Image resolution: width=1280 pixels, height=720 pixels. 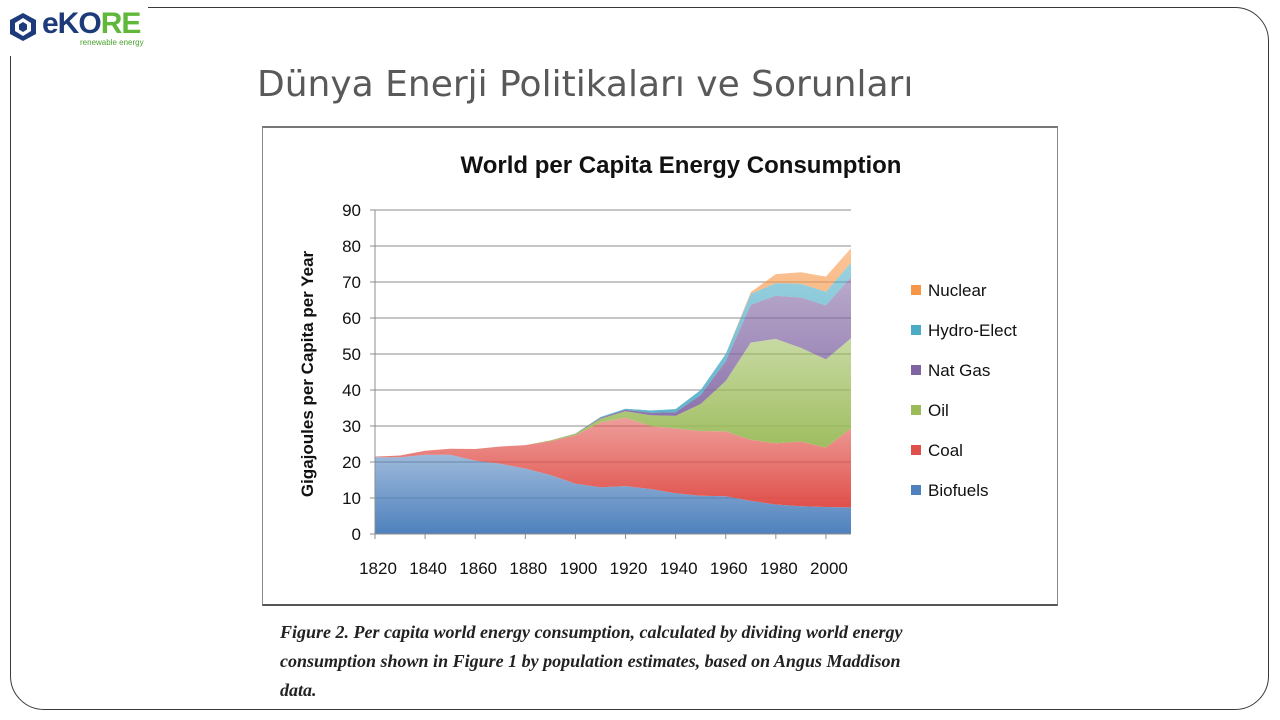 What do you see at coordinates (681, 165) in the screenshot?
I see `chart-title: World per Capita Energy Consumption` at bounding box center [681, 165].